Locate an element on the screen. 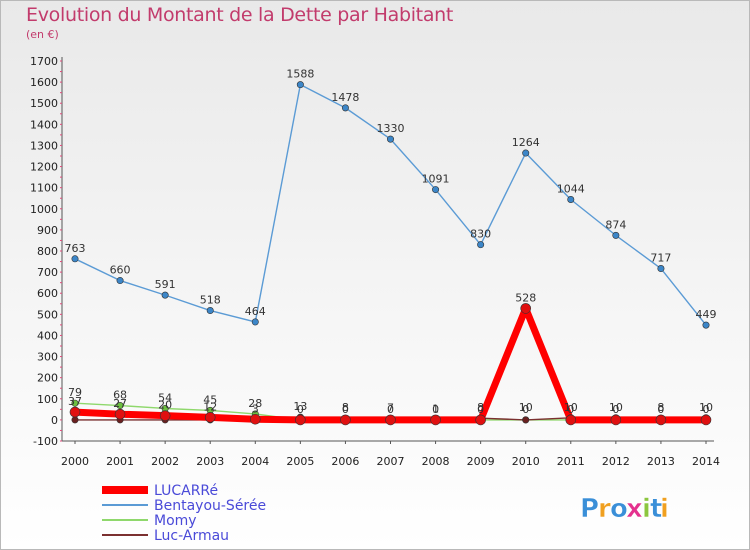  data-label: 1478 is located at coordinates (345, 97).